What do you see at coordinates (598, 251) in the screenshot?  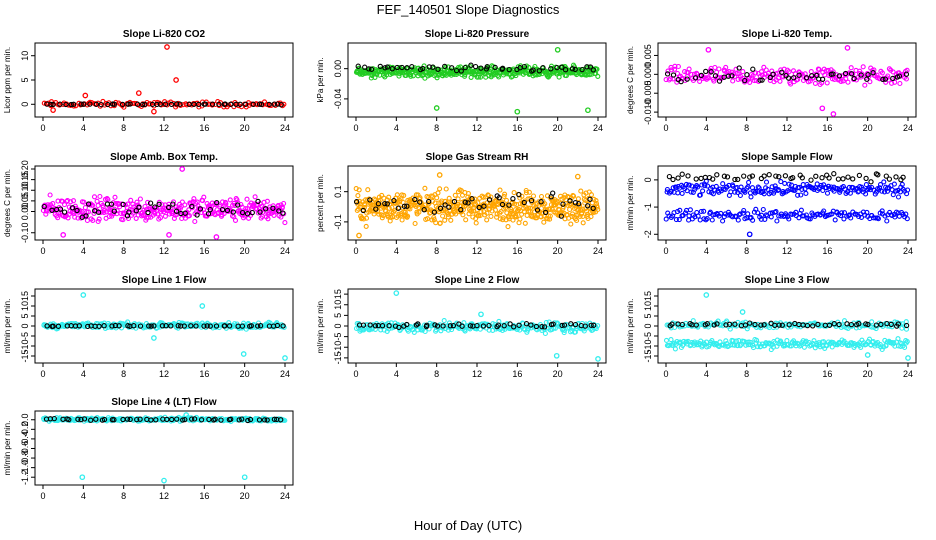 I see `x-tick-label: 24` at bounding box center [598, 251].